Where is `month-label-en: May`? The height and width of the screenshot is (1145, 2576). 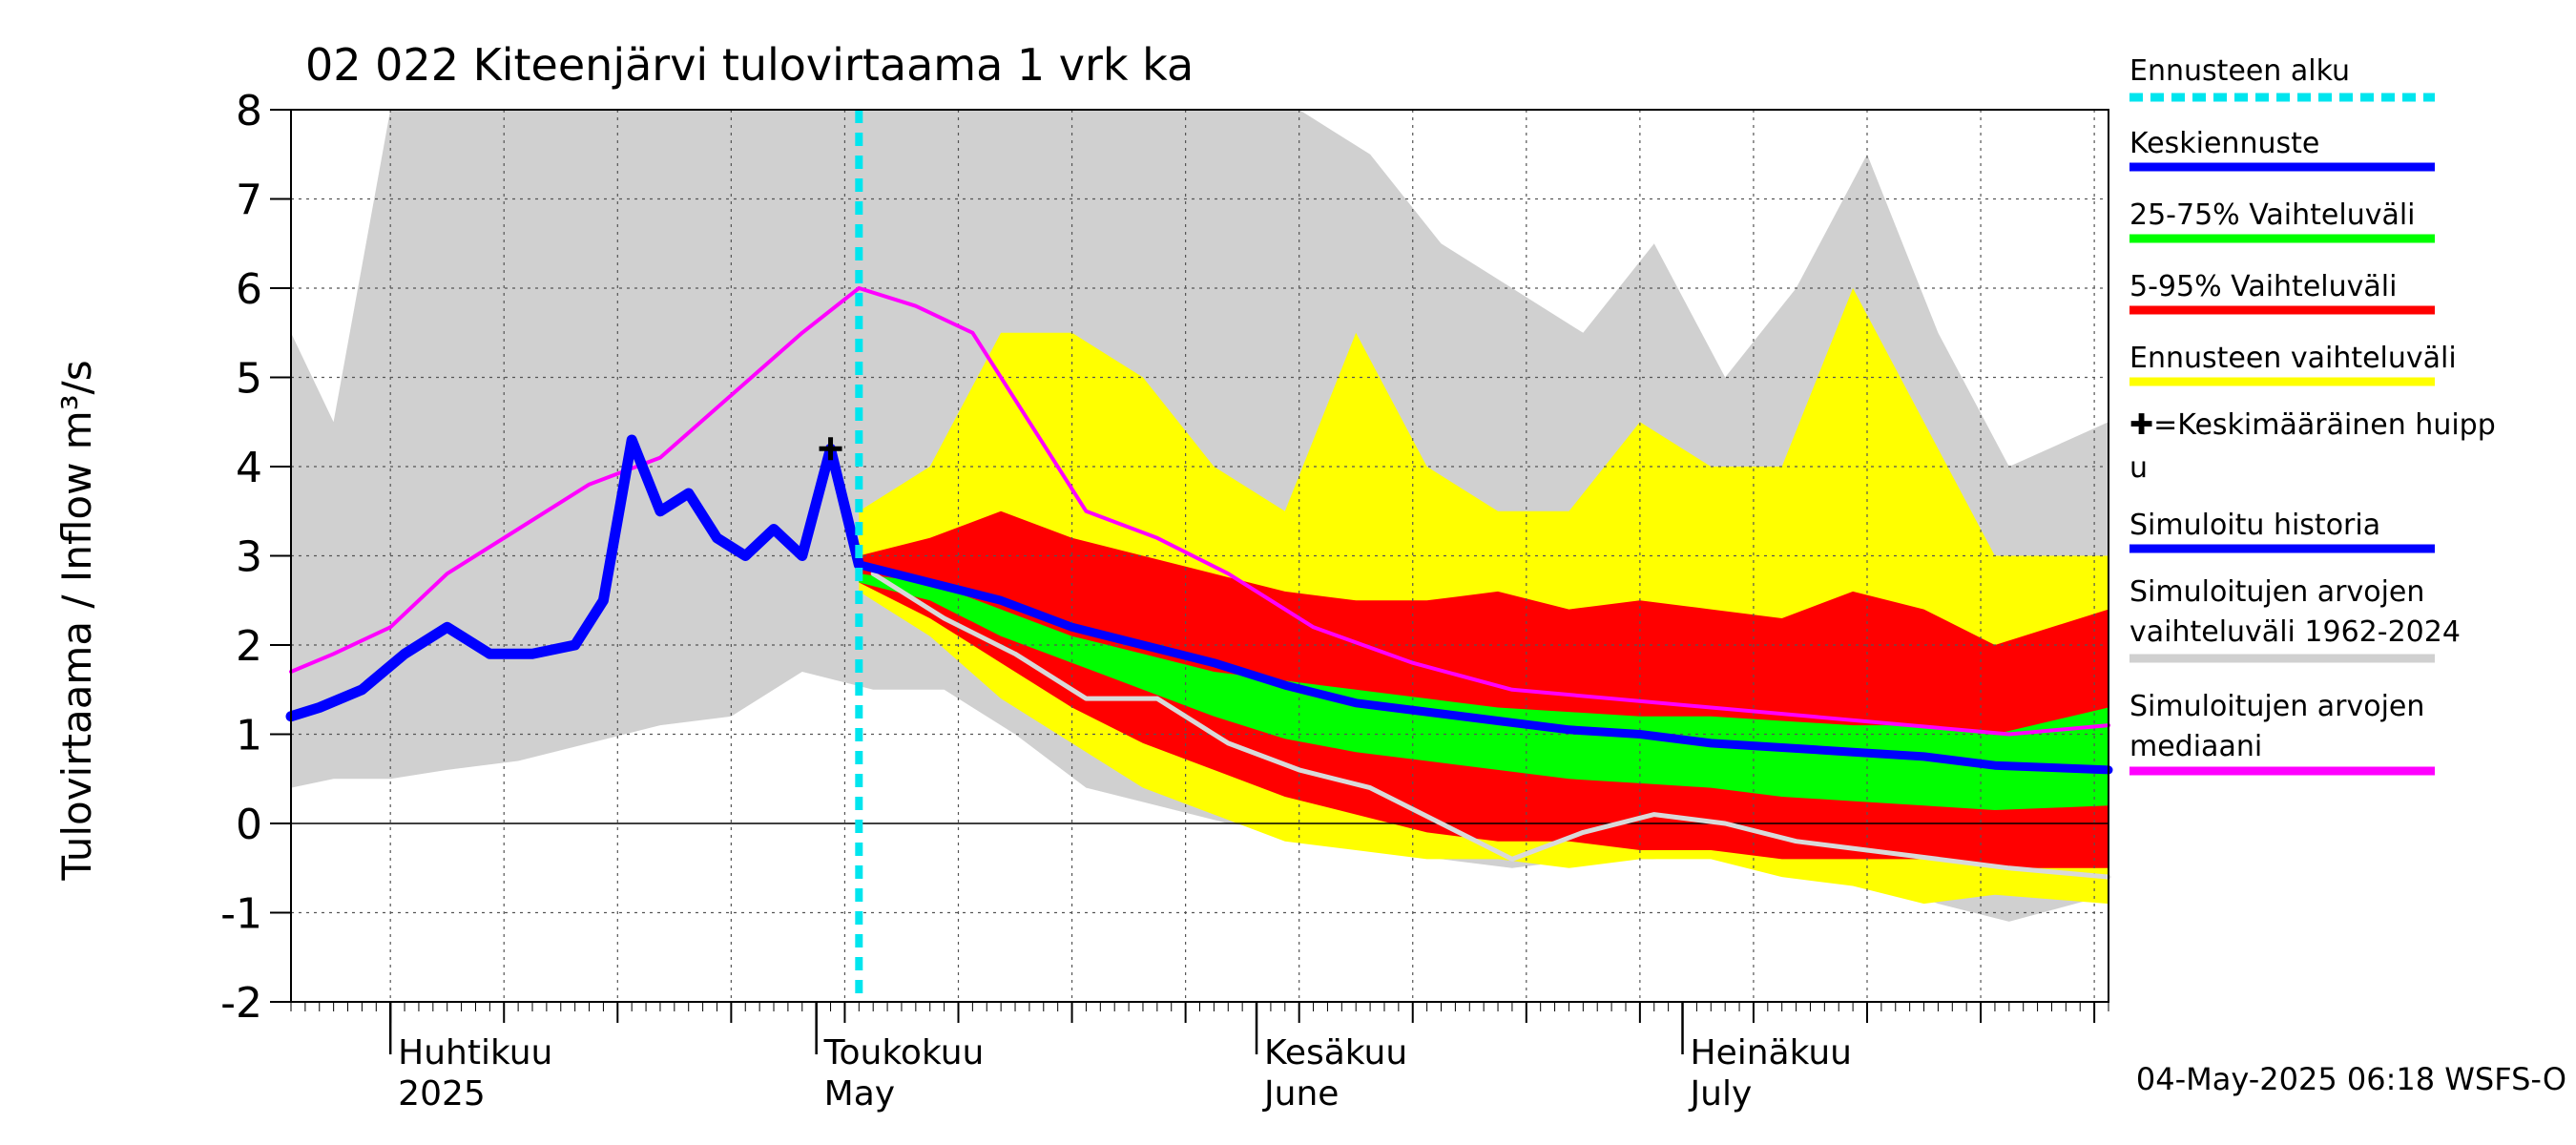 month-label-en: May is located at coordinates (859, 1094).